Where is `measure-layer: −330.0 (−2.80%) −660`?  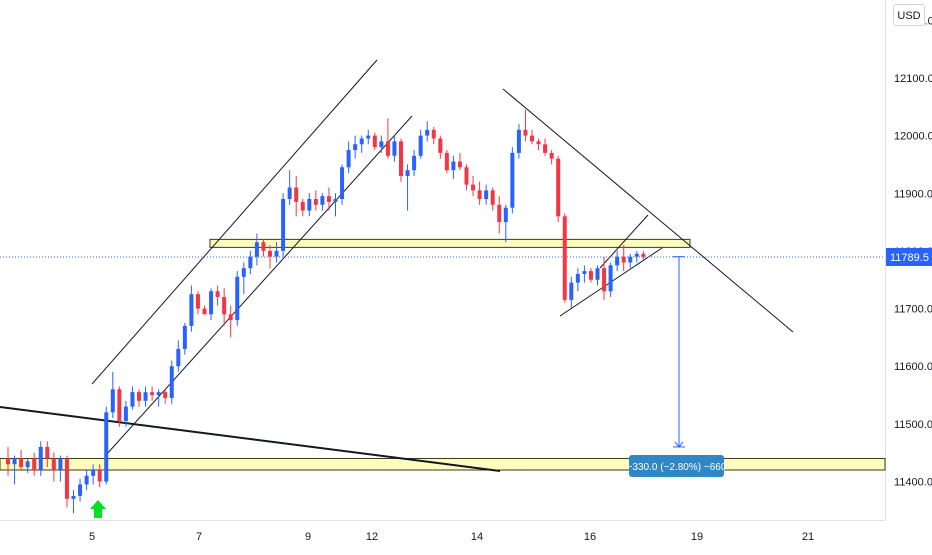
measure-layer: −330.0 (−2.80%) −660 is located at coordinates (677, 366).